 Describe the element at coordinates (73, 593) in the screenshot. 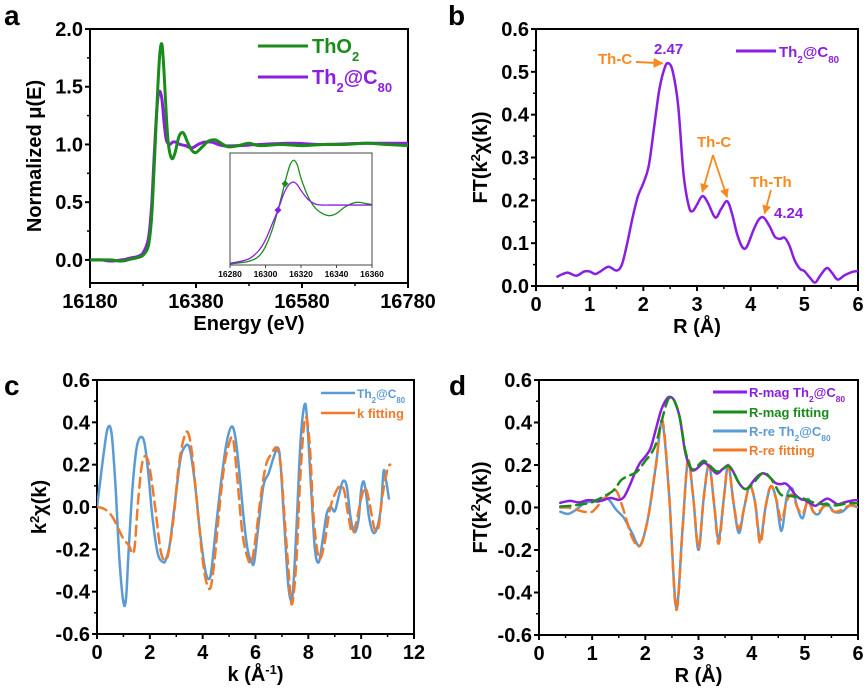

I see `panel-c-y-tick-label: -0.4` at that location.